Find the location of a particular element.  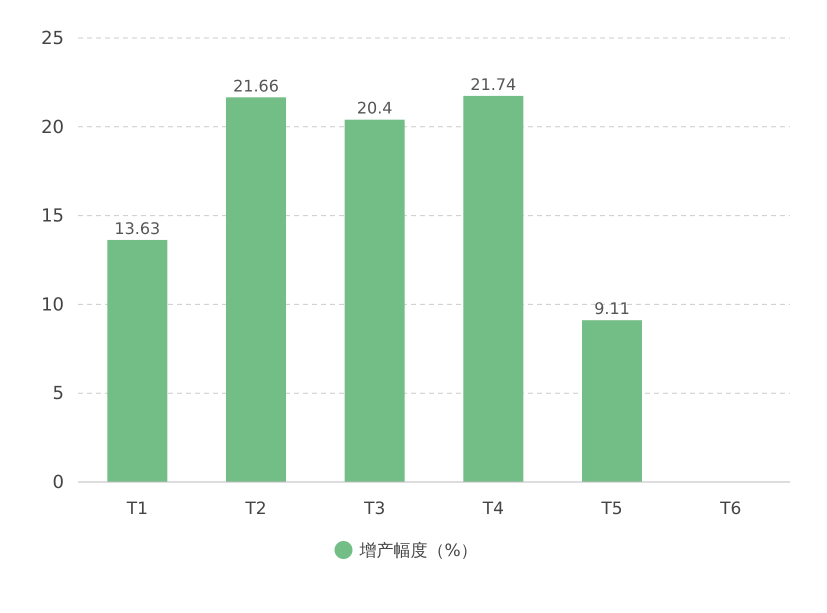

y-tick-label: 5 is located at coordinates (58, 393).